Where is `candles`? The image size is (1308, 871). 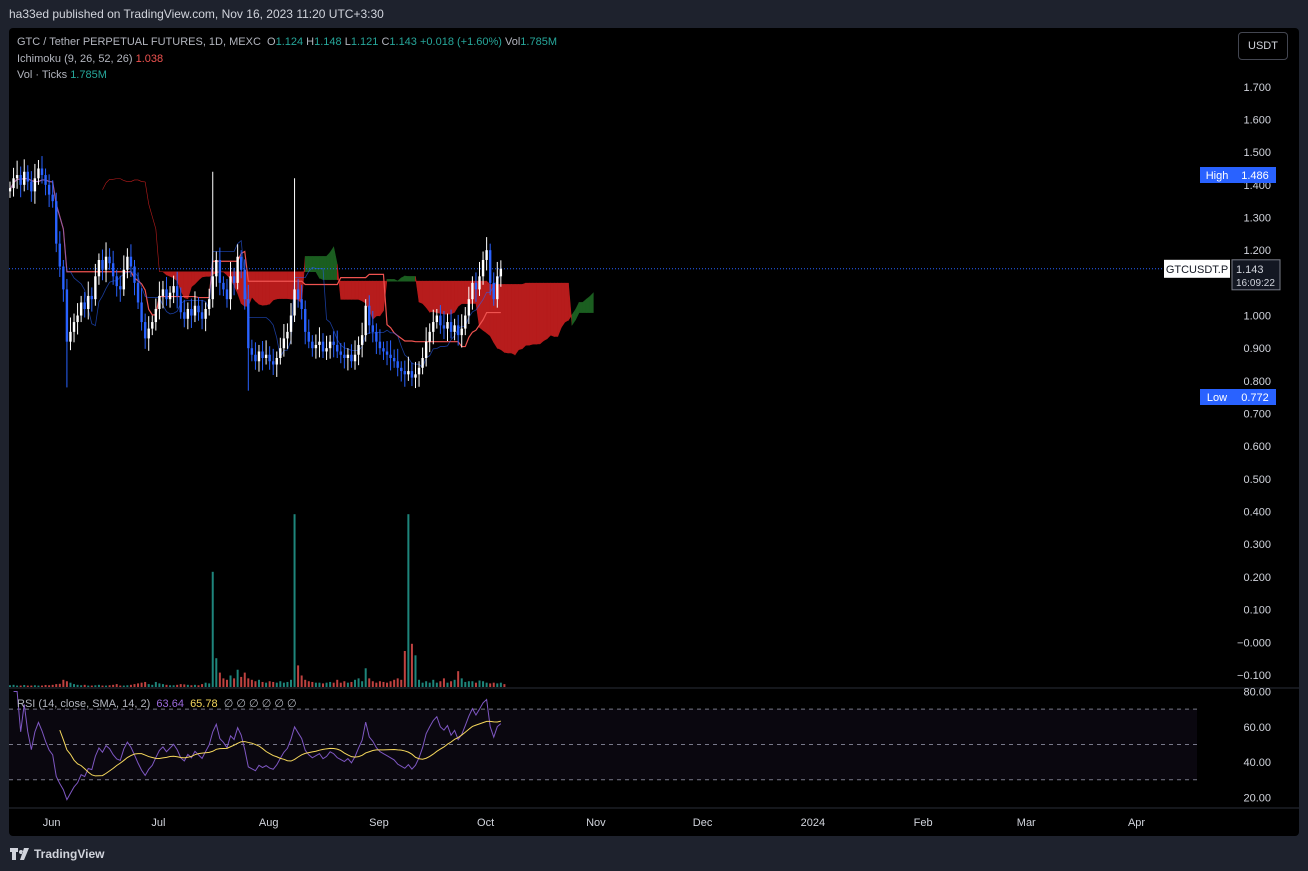 candles is located at coordinates (256, 273).